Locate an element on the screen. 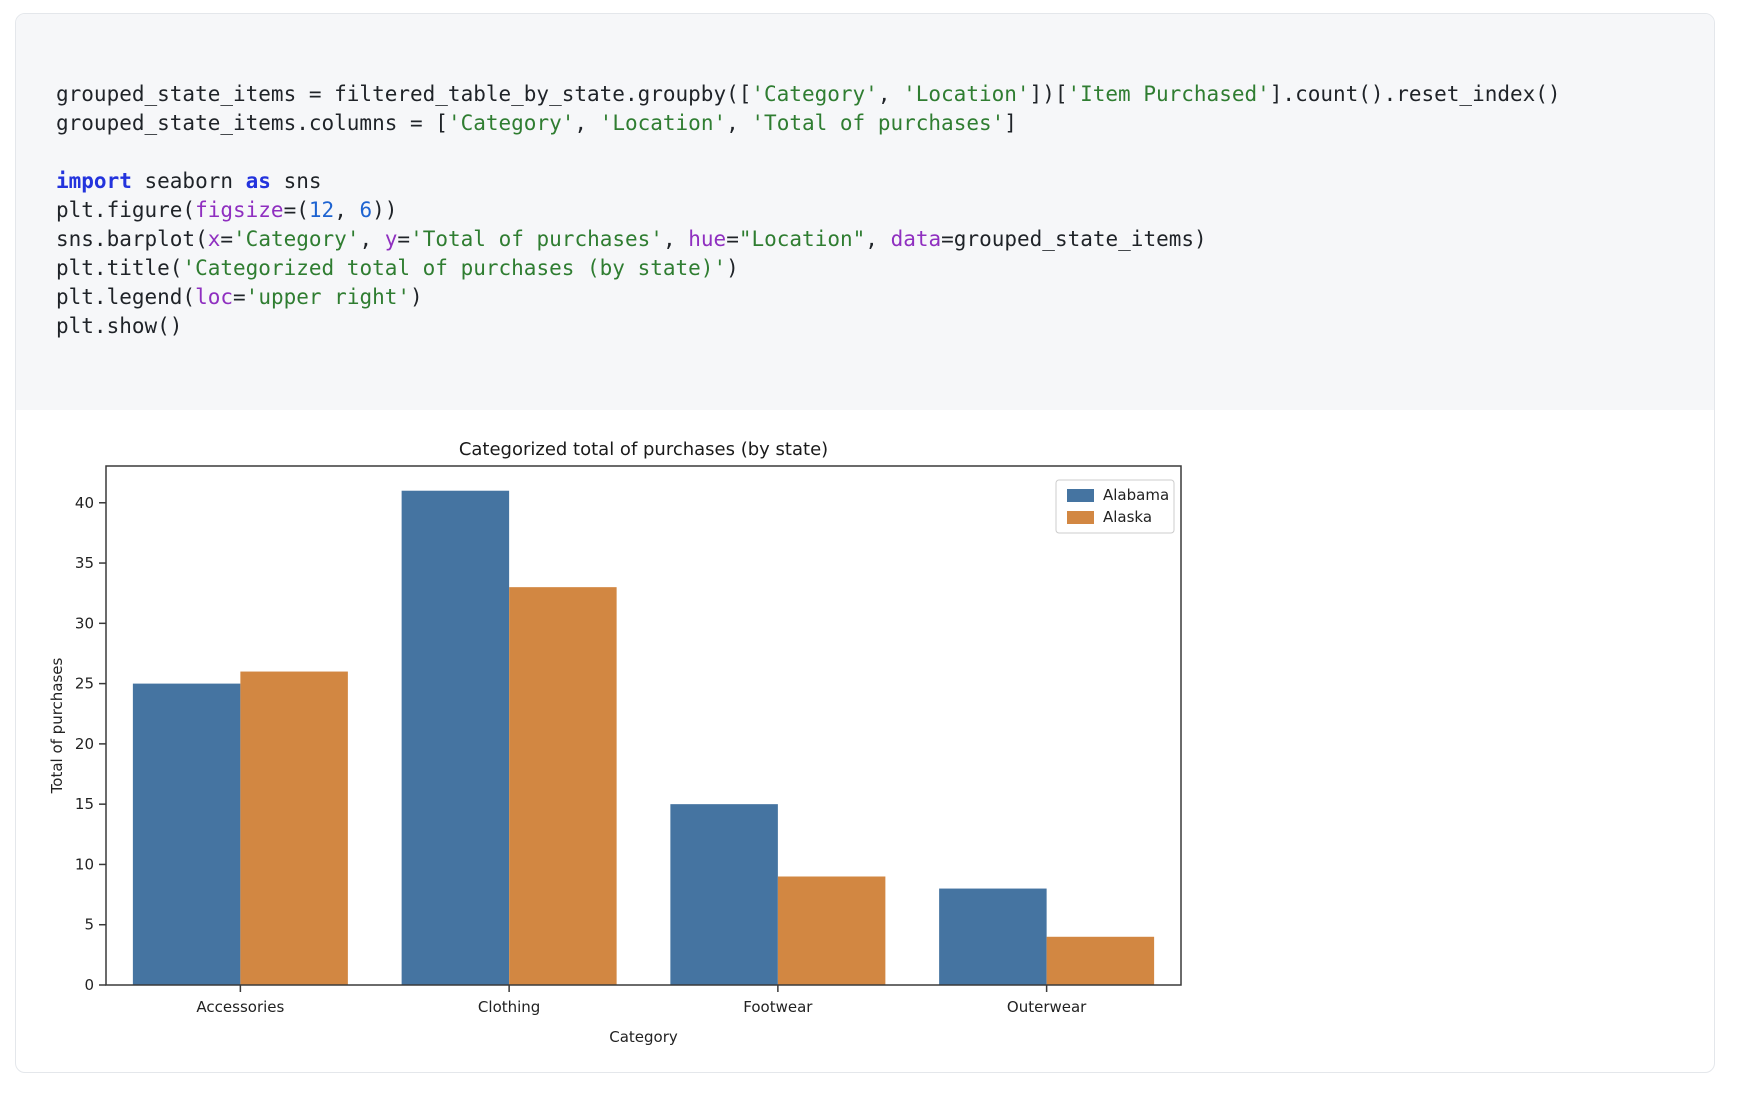 The image size is (1756, 1106). bar-alaska-footwear is located at coordinates (831, 930).